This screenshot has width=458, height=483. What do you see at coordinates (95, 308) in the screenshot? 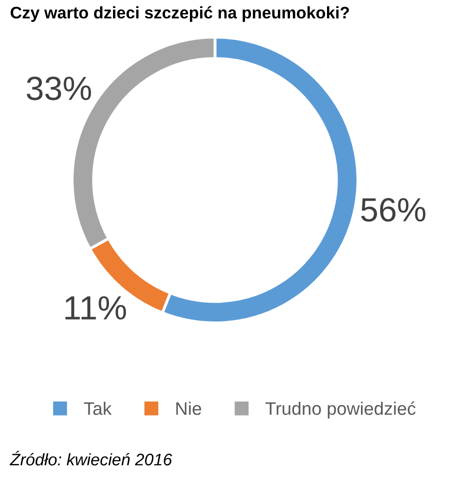
I see `data-label: 11%` at bounding box center [95, 308].